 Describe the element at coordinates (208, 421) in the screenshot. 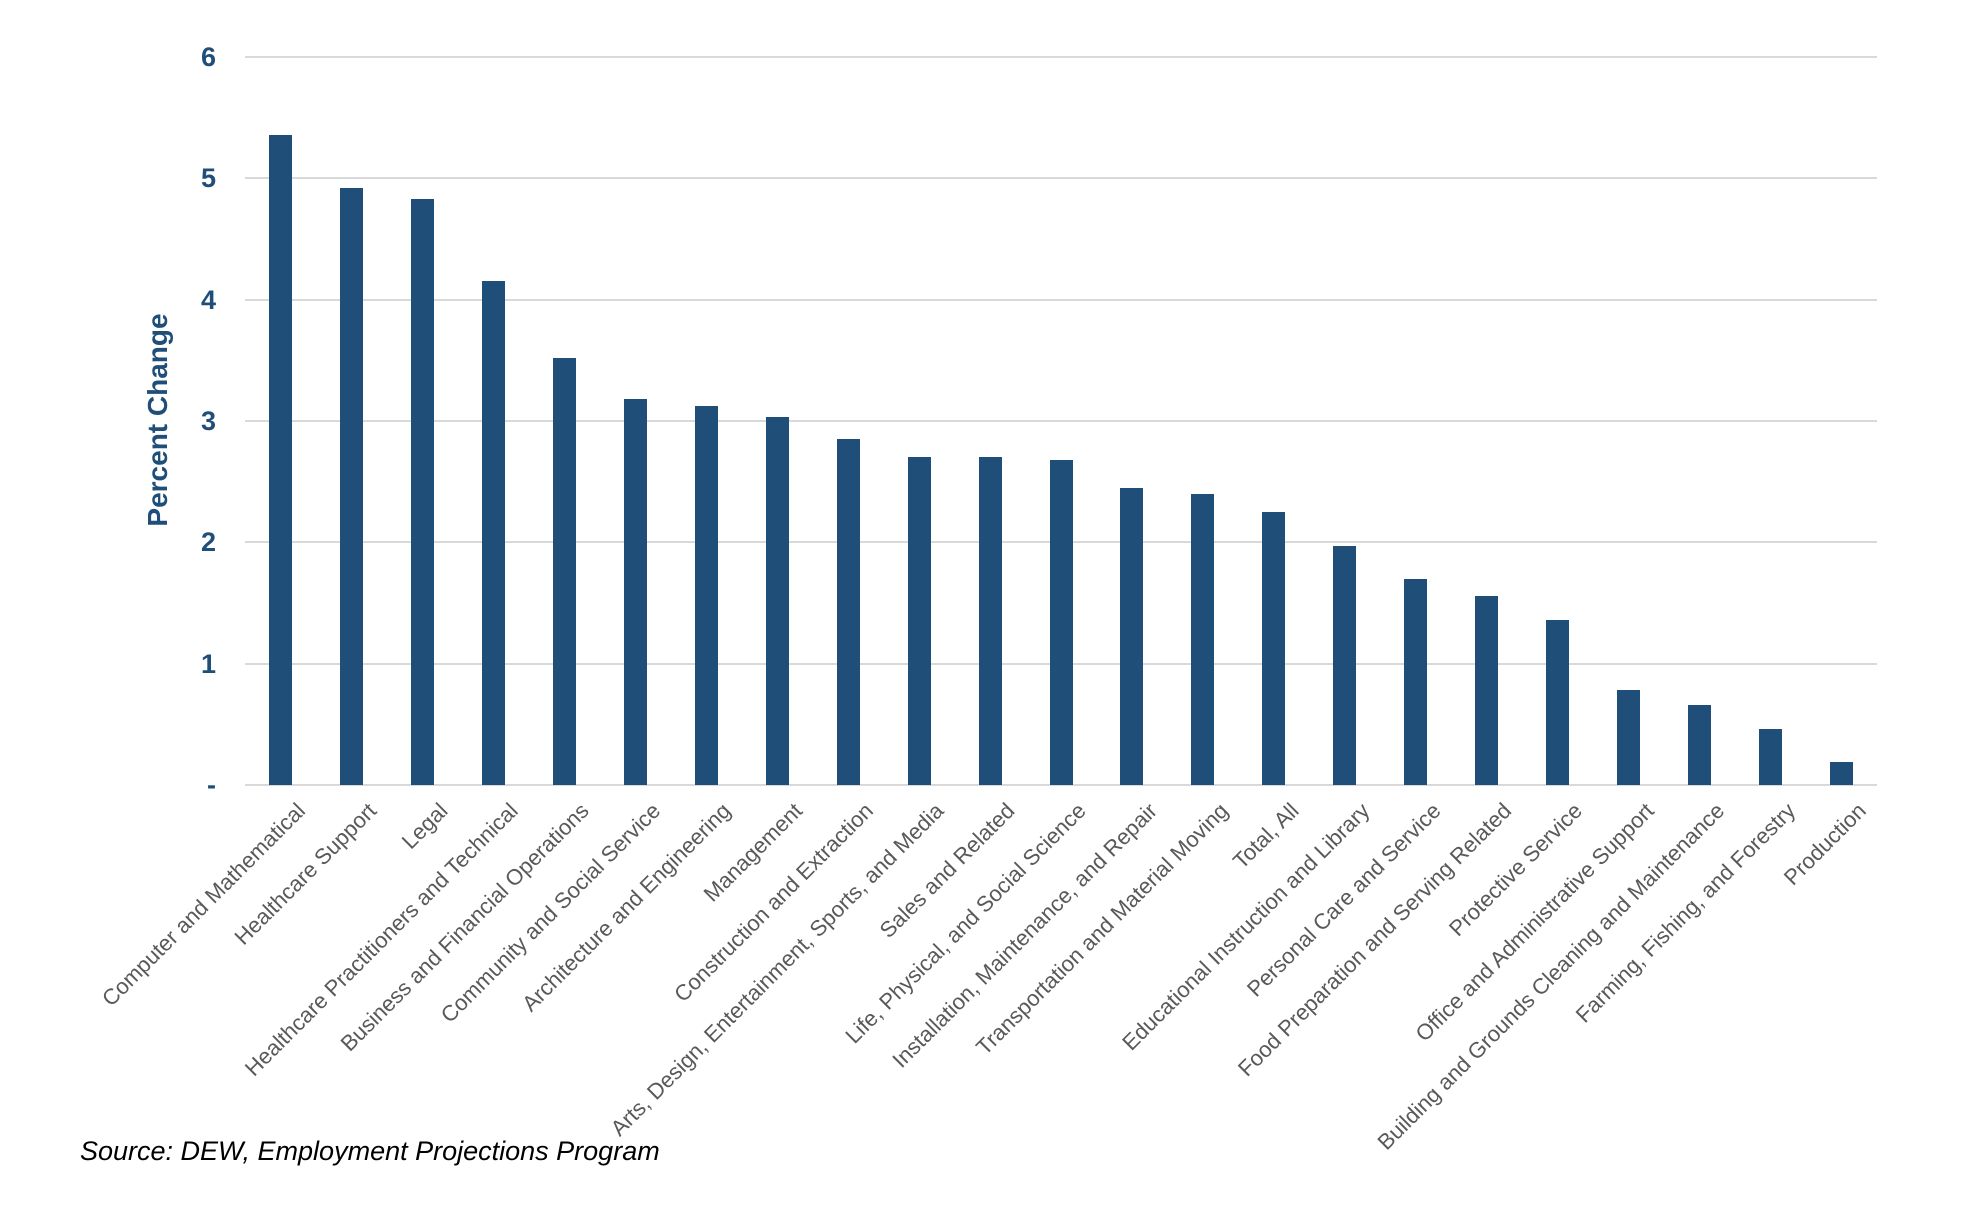

I see `y-tick-label: 3` at that location.